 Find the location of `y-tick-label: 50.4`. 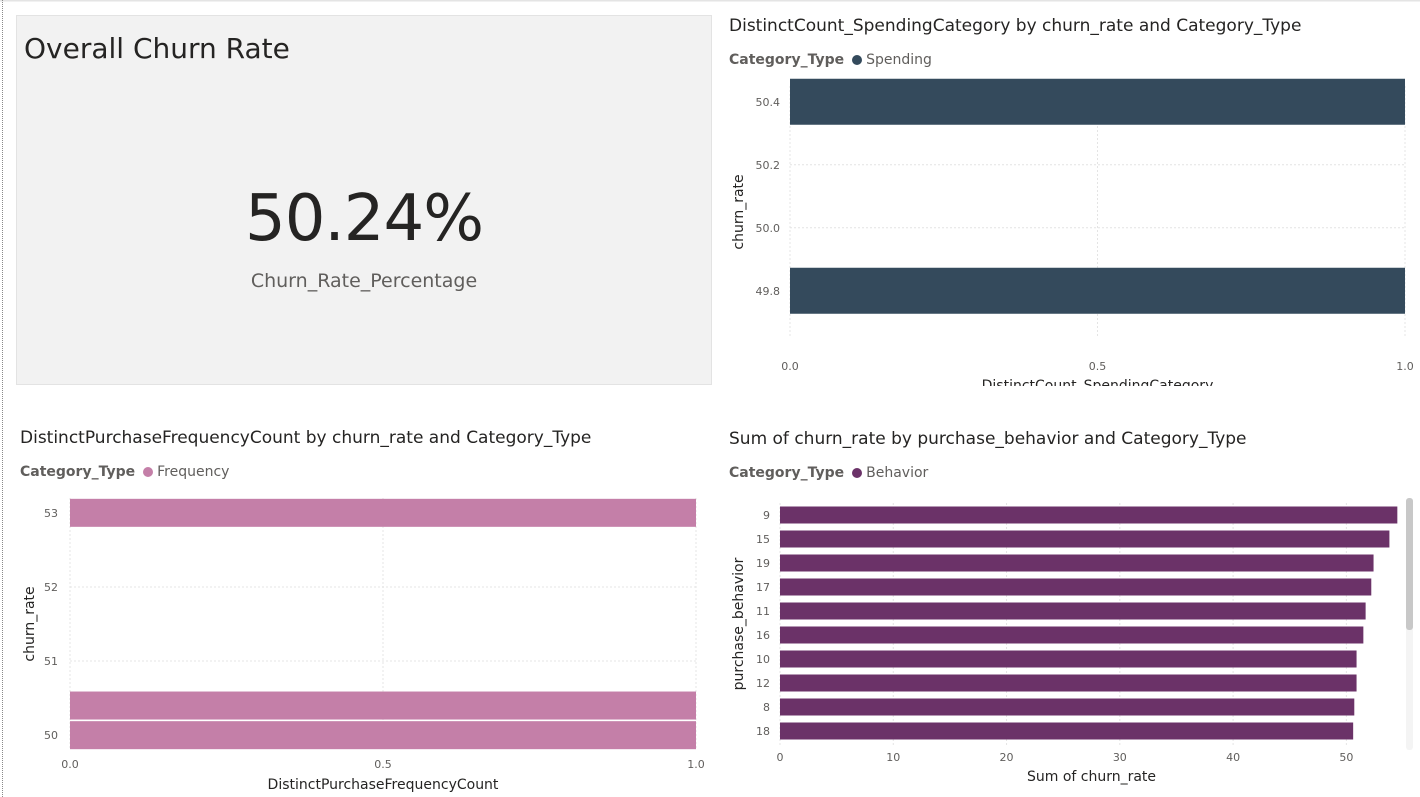

y-tick-label: 50.4 is located at coordinates (768, 102).